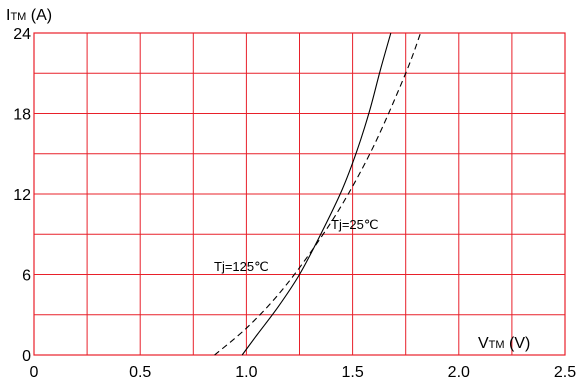  Describe the element at coordinates (246, 372) in the screenshot. I see `x-tick-label: 1.0` at that location.